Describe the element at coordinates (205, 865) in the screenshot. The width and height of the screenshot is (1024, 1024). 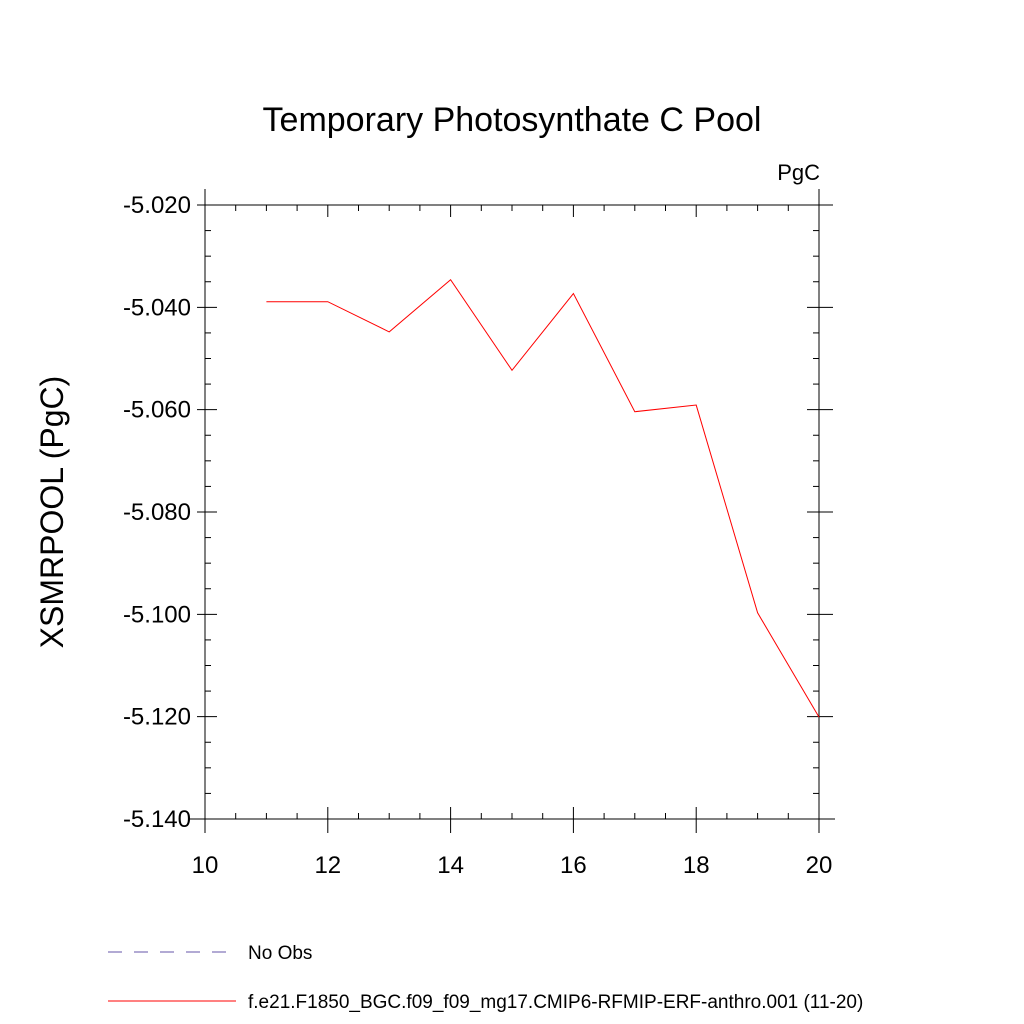
I see `x-tick-label: 10` at that location.